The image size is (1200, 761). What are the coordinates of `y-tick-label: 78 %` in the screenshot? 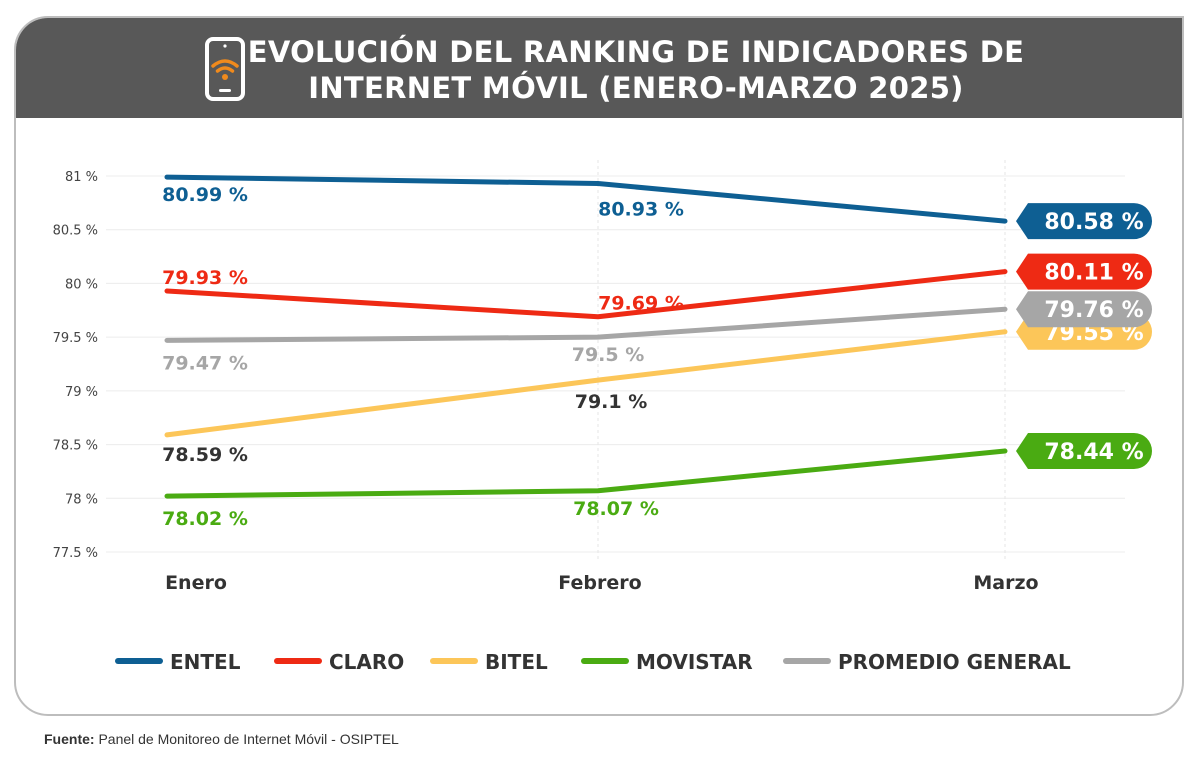 It's located at (81, 499).